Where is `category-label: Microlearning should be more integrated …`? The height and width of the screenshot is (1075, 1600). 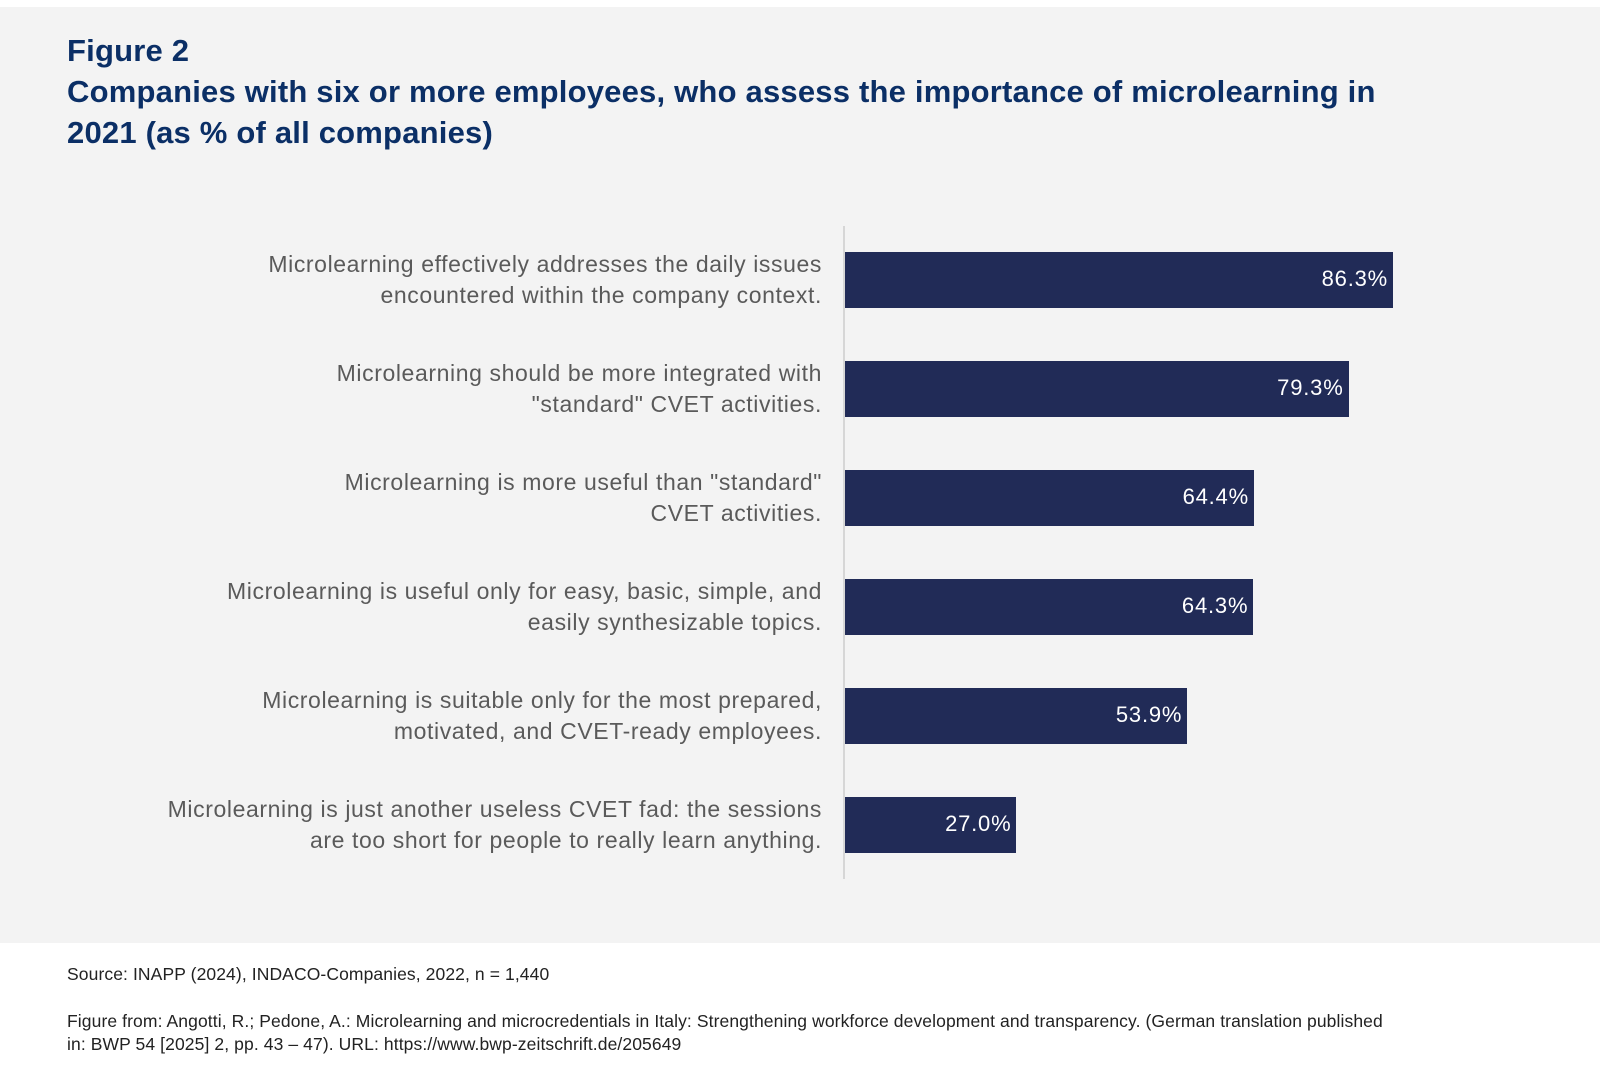
category-label: Microlearning should be more integrated … is located at coordinates (579, 389).